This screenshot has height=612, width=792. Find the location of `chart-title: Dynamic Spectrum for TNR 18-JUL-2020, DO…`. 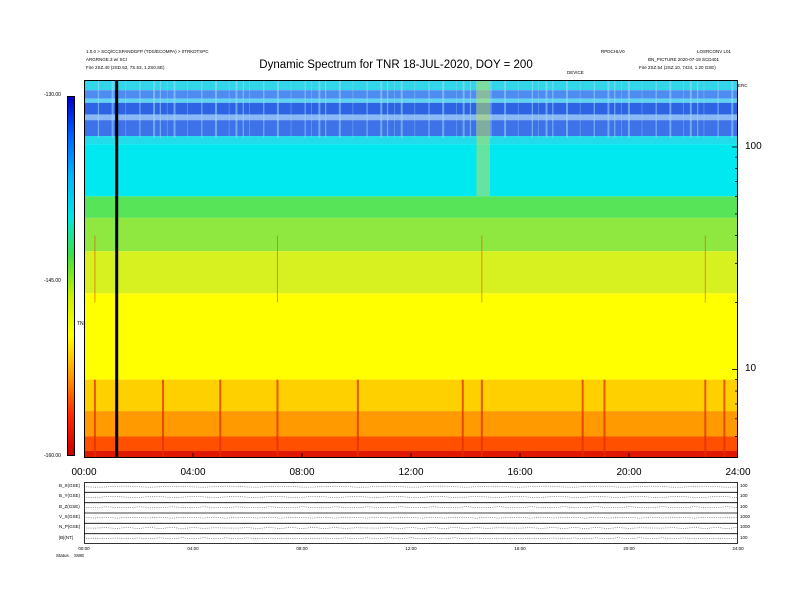

chart-title: Dynamic Spectrum for TNR 18-JUL-2020, DO… is located at coordinates (396, 65).